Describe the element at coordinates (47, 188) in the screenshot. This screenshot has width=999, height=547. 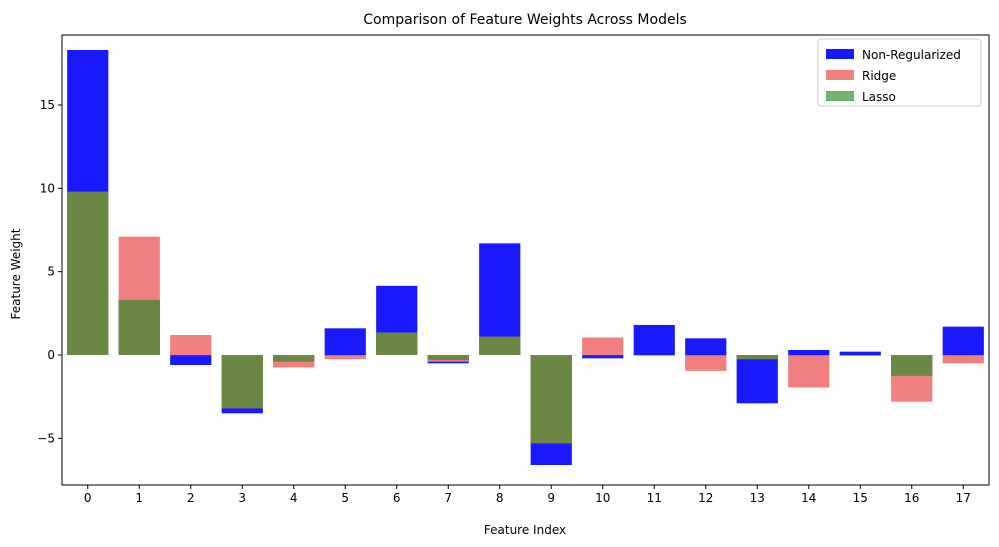
I see `y-tick-label: 10` at that location.